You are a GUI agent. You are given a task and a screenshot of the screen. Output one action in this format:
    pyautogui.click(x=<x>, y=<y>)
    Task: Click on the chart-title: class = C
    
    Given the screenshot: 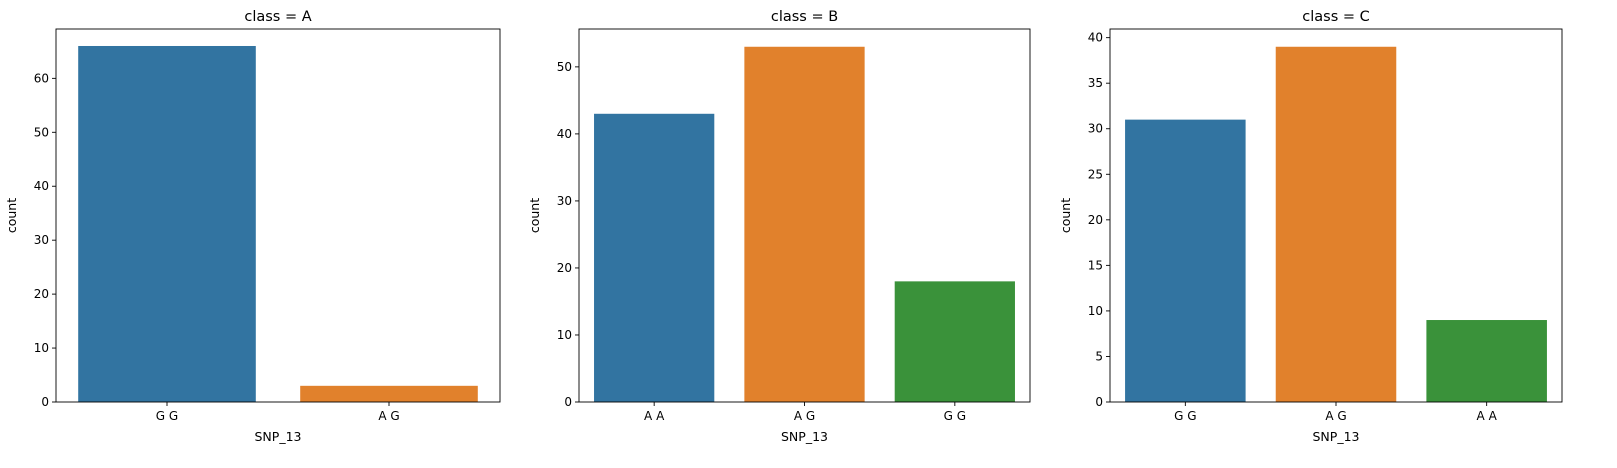 What is the action you would take?
    pyautogui.click(x=1336, y=17)
    